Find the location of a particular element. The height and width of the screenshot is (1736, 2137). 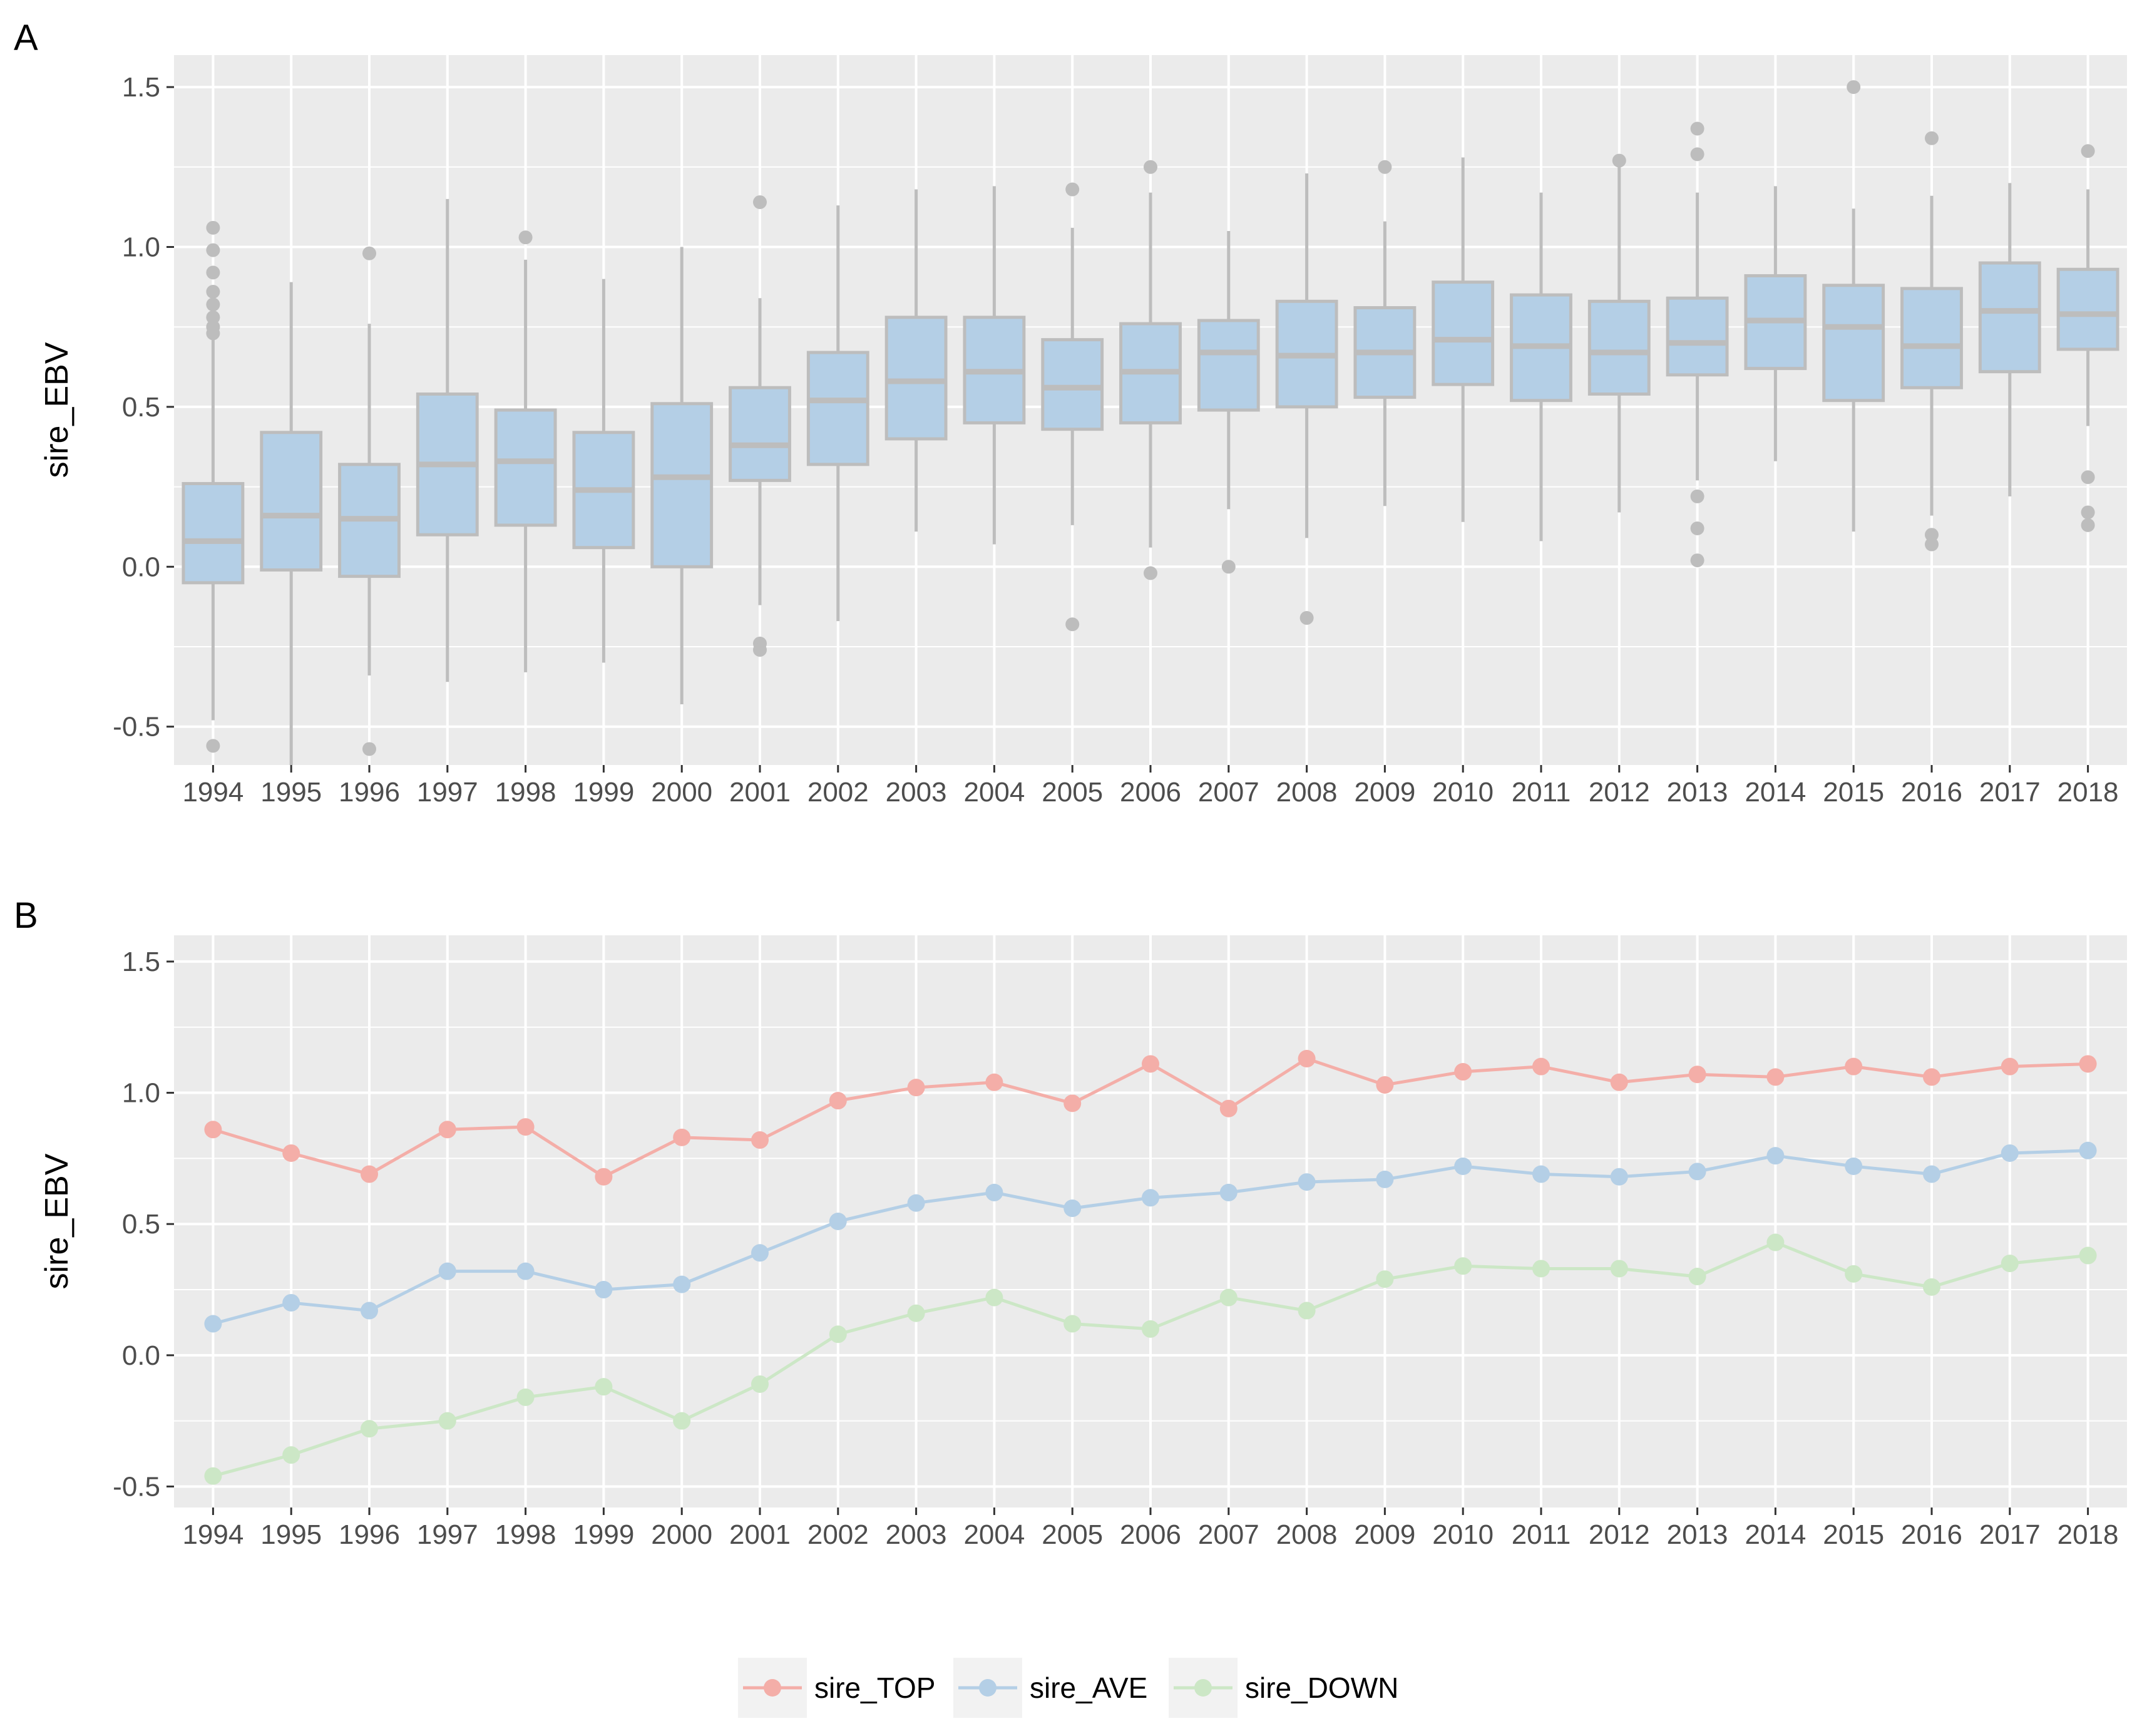

panel-a-x-tick-label: 2016 is located at coordinates (1931, 792).